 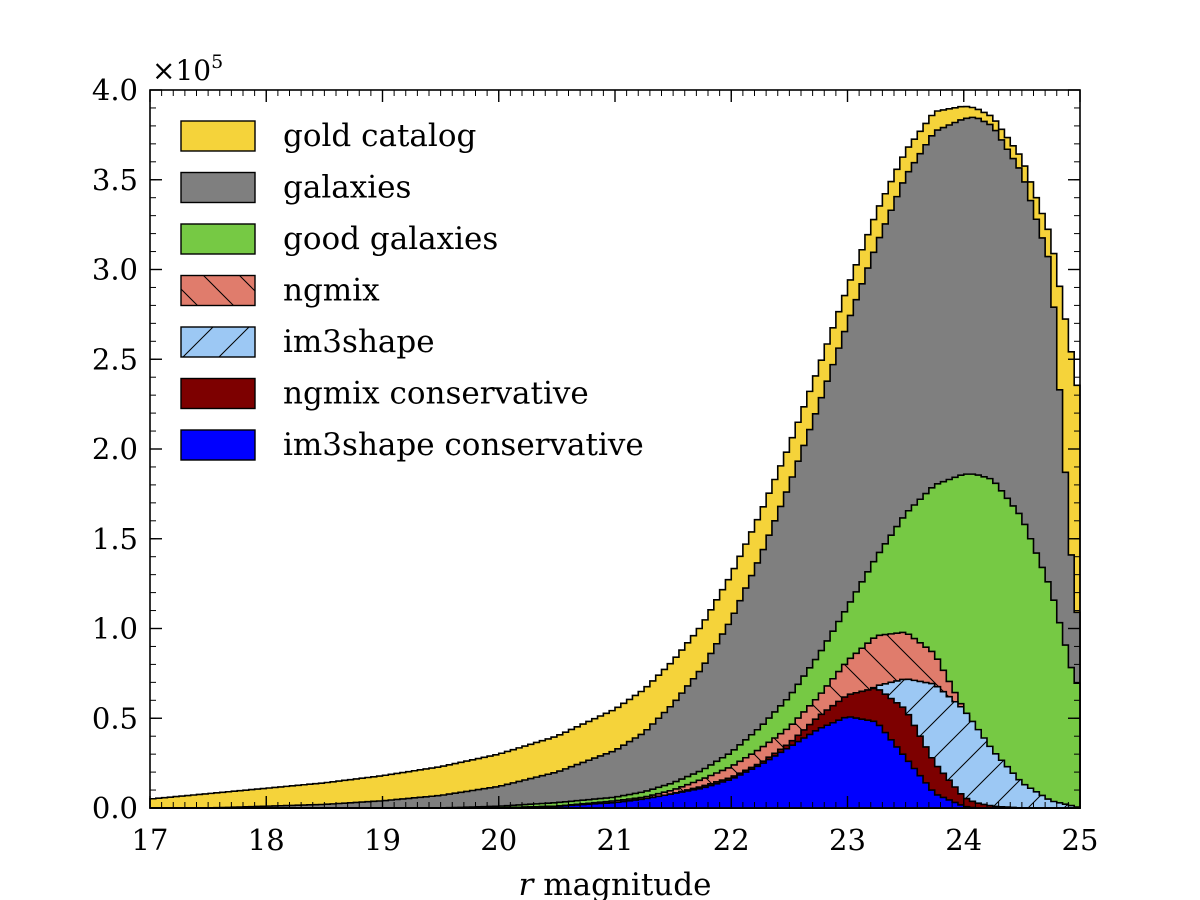 What do you see at coordinates (115, 718) in the screenshot?
I see `y-tick-label: 0.5` at bounding box center [115, 718].